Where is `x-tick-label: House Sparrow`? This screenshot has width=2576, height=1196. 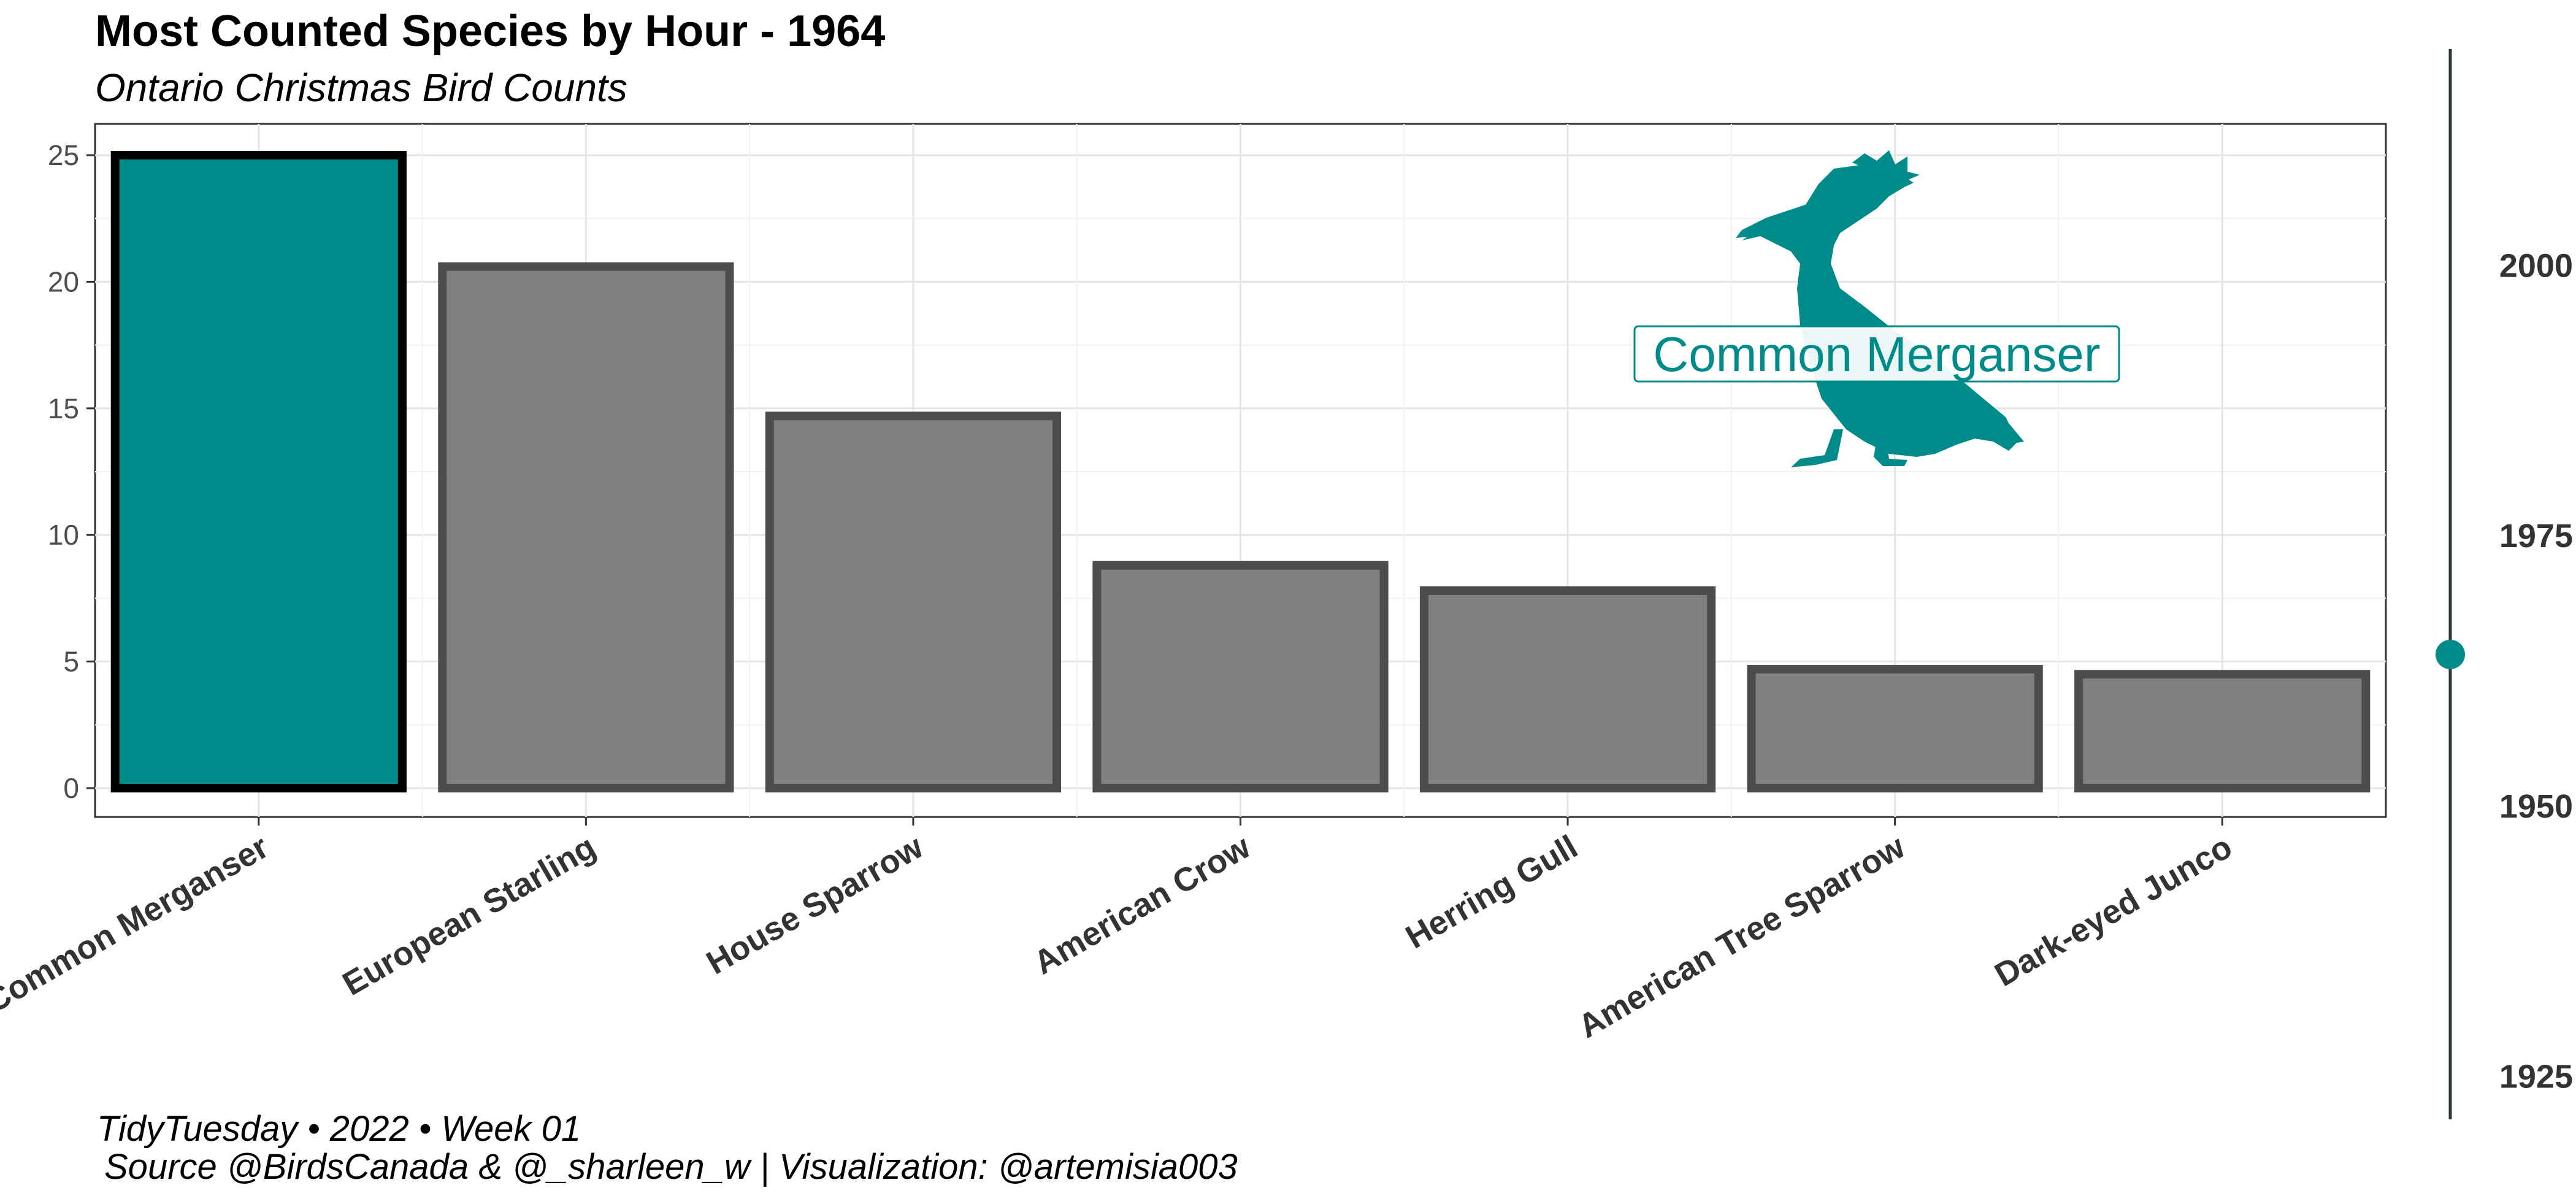
x-tick-label: House Sparrow is located at coordinates (815, 905).